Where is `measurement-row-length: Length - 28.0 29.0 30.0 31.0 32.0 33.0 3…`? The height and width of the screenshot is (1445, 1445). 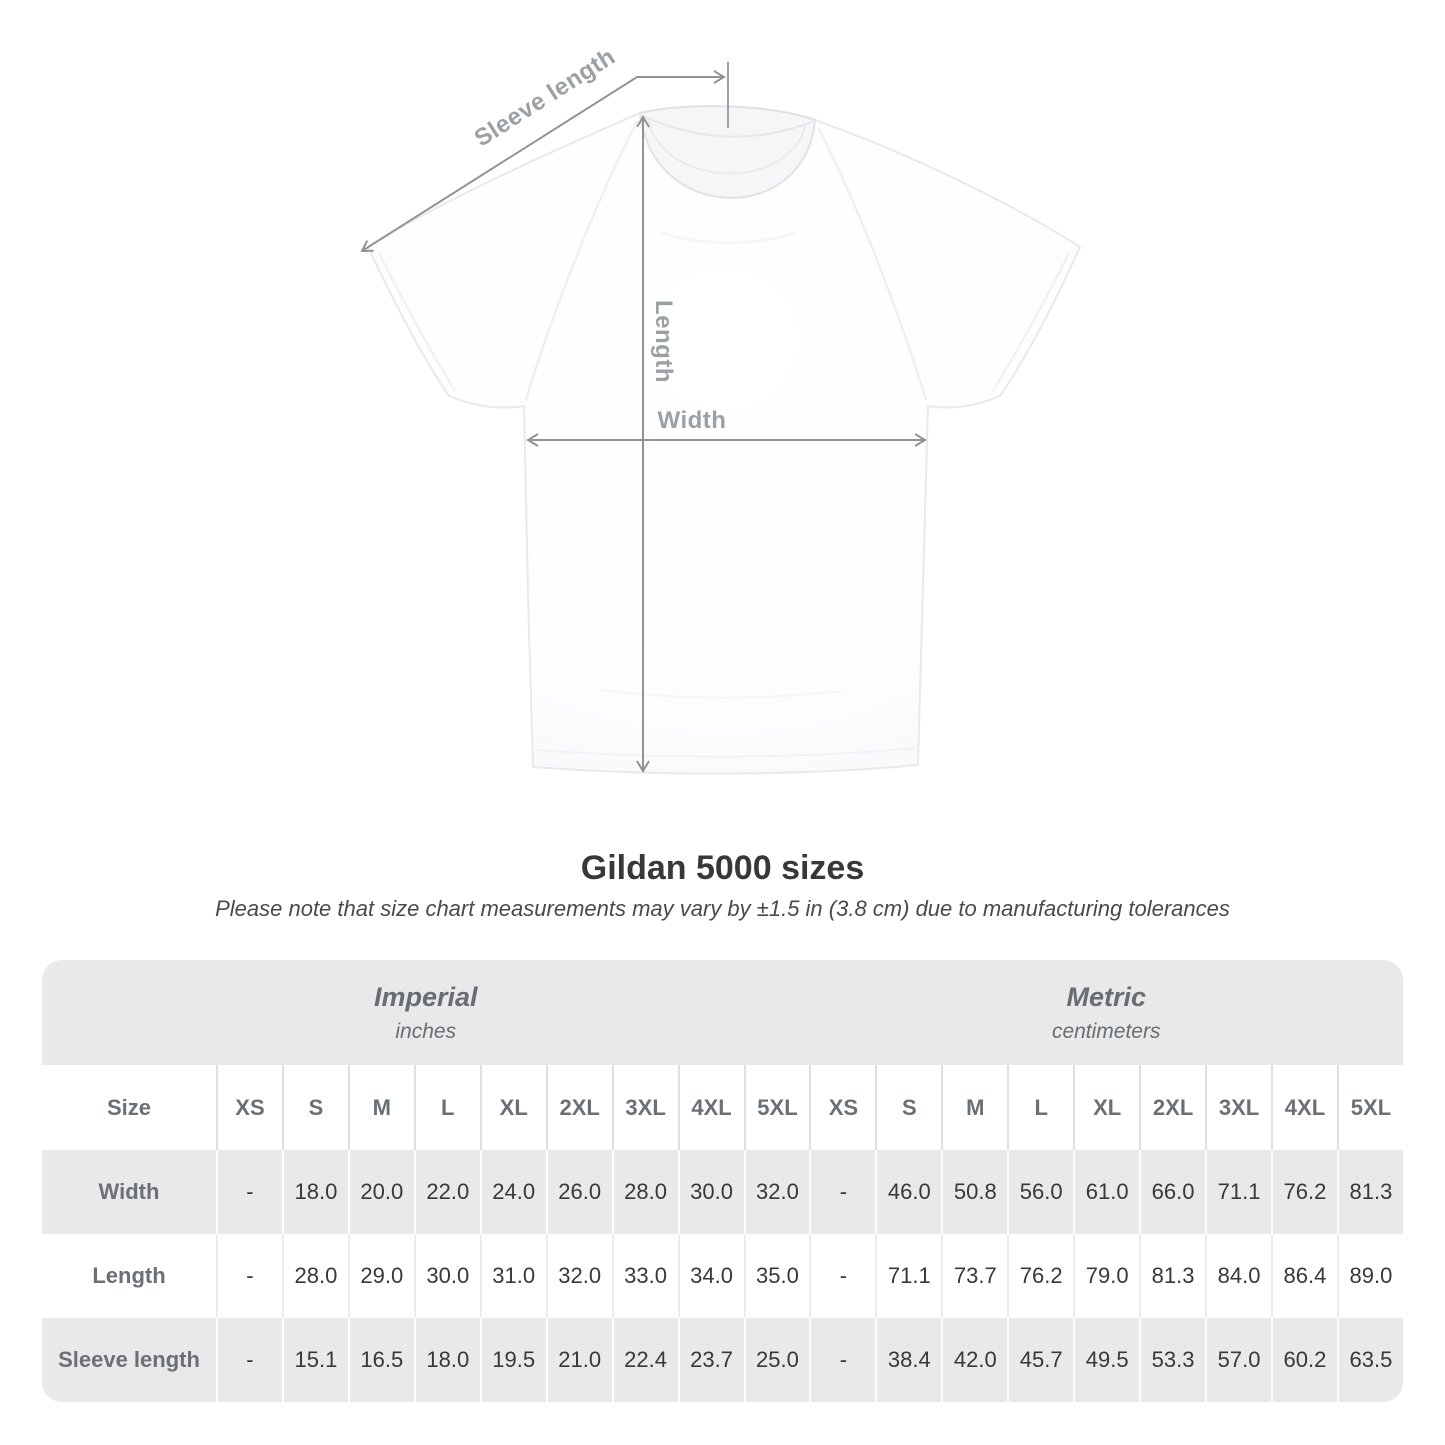
measurement-row-length: Length - 28.0 29.0 30.0 31.0 32.0 33.0 3… is located at coordinates (722, 1276).